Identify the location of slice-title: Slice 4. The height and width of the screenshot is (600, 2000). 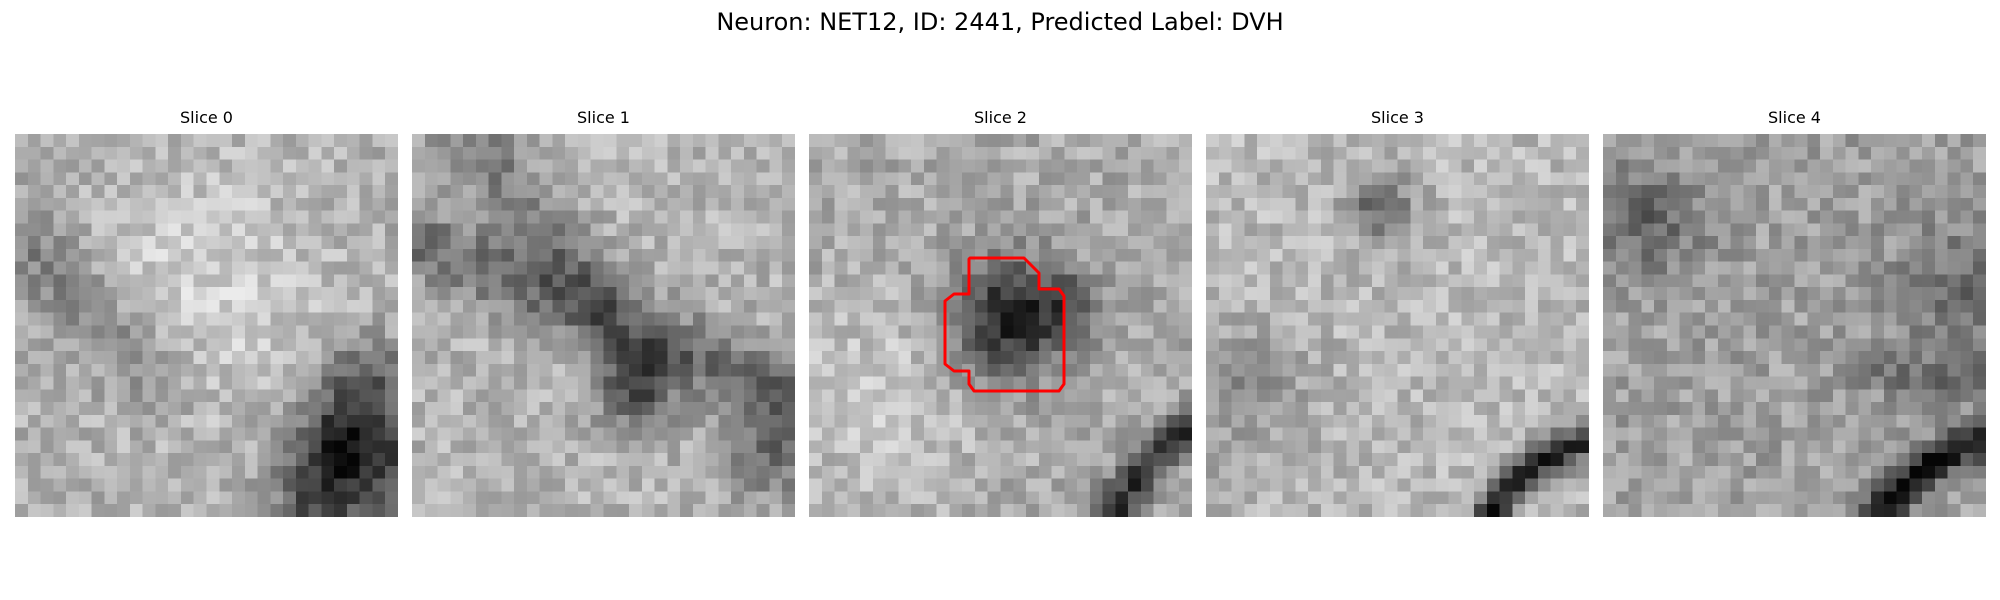
(1794, 117).